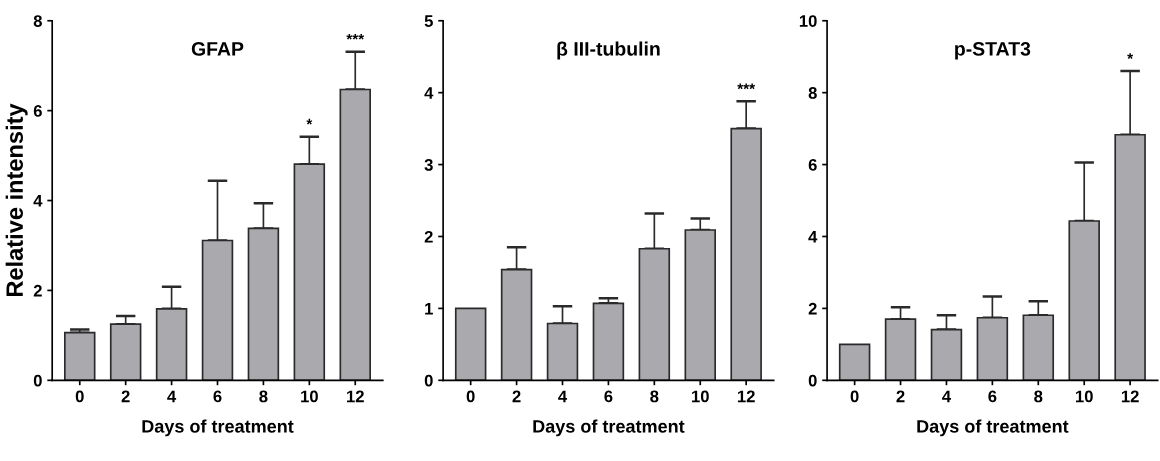 This screenshot has width=1160, height=461. Describe the element at coordinates (993, 50) in the screenshot. I see `text: p-STAT3` at that location.